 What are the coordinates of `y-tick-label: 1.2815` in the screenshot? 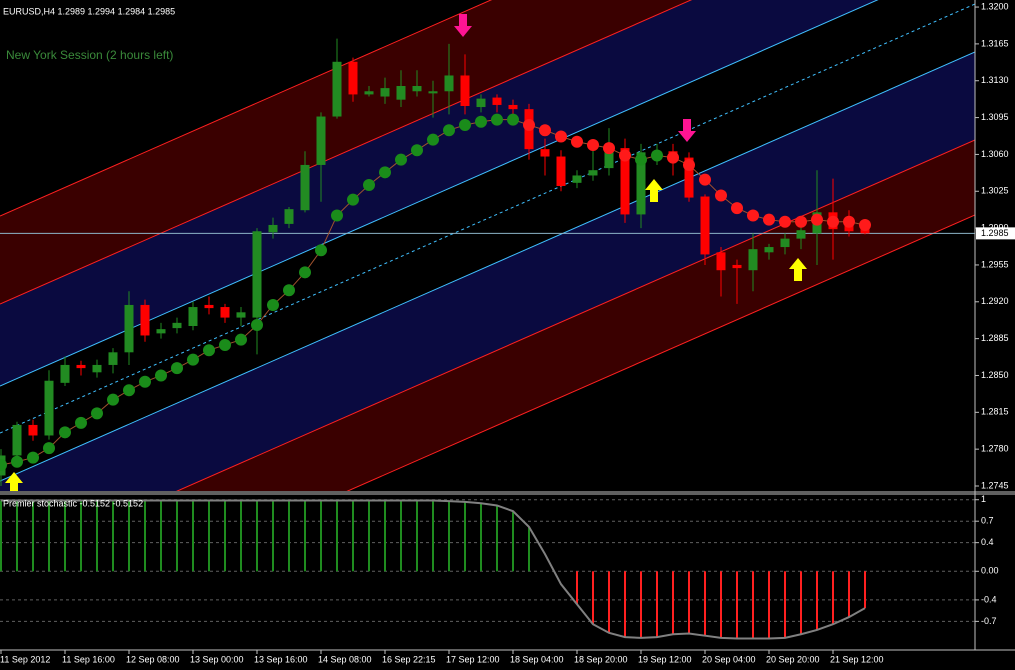 It's located at (995, 412).